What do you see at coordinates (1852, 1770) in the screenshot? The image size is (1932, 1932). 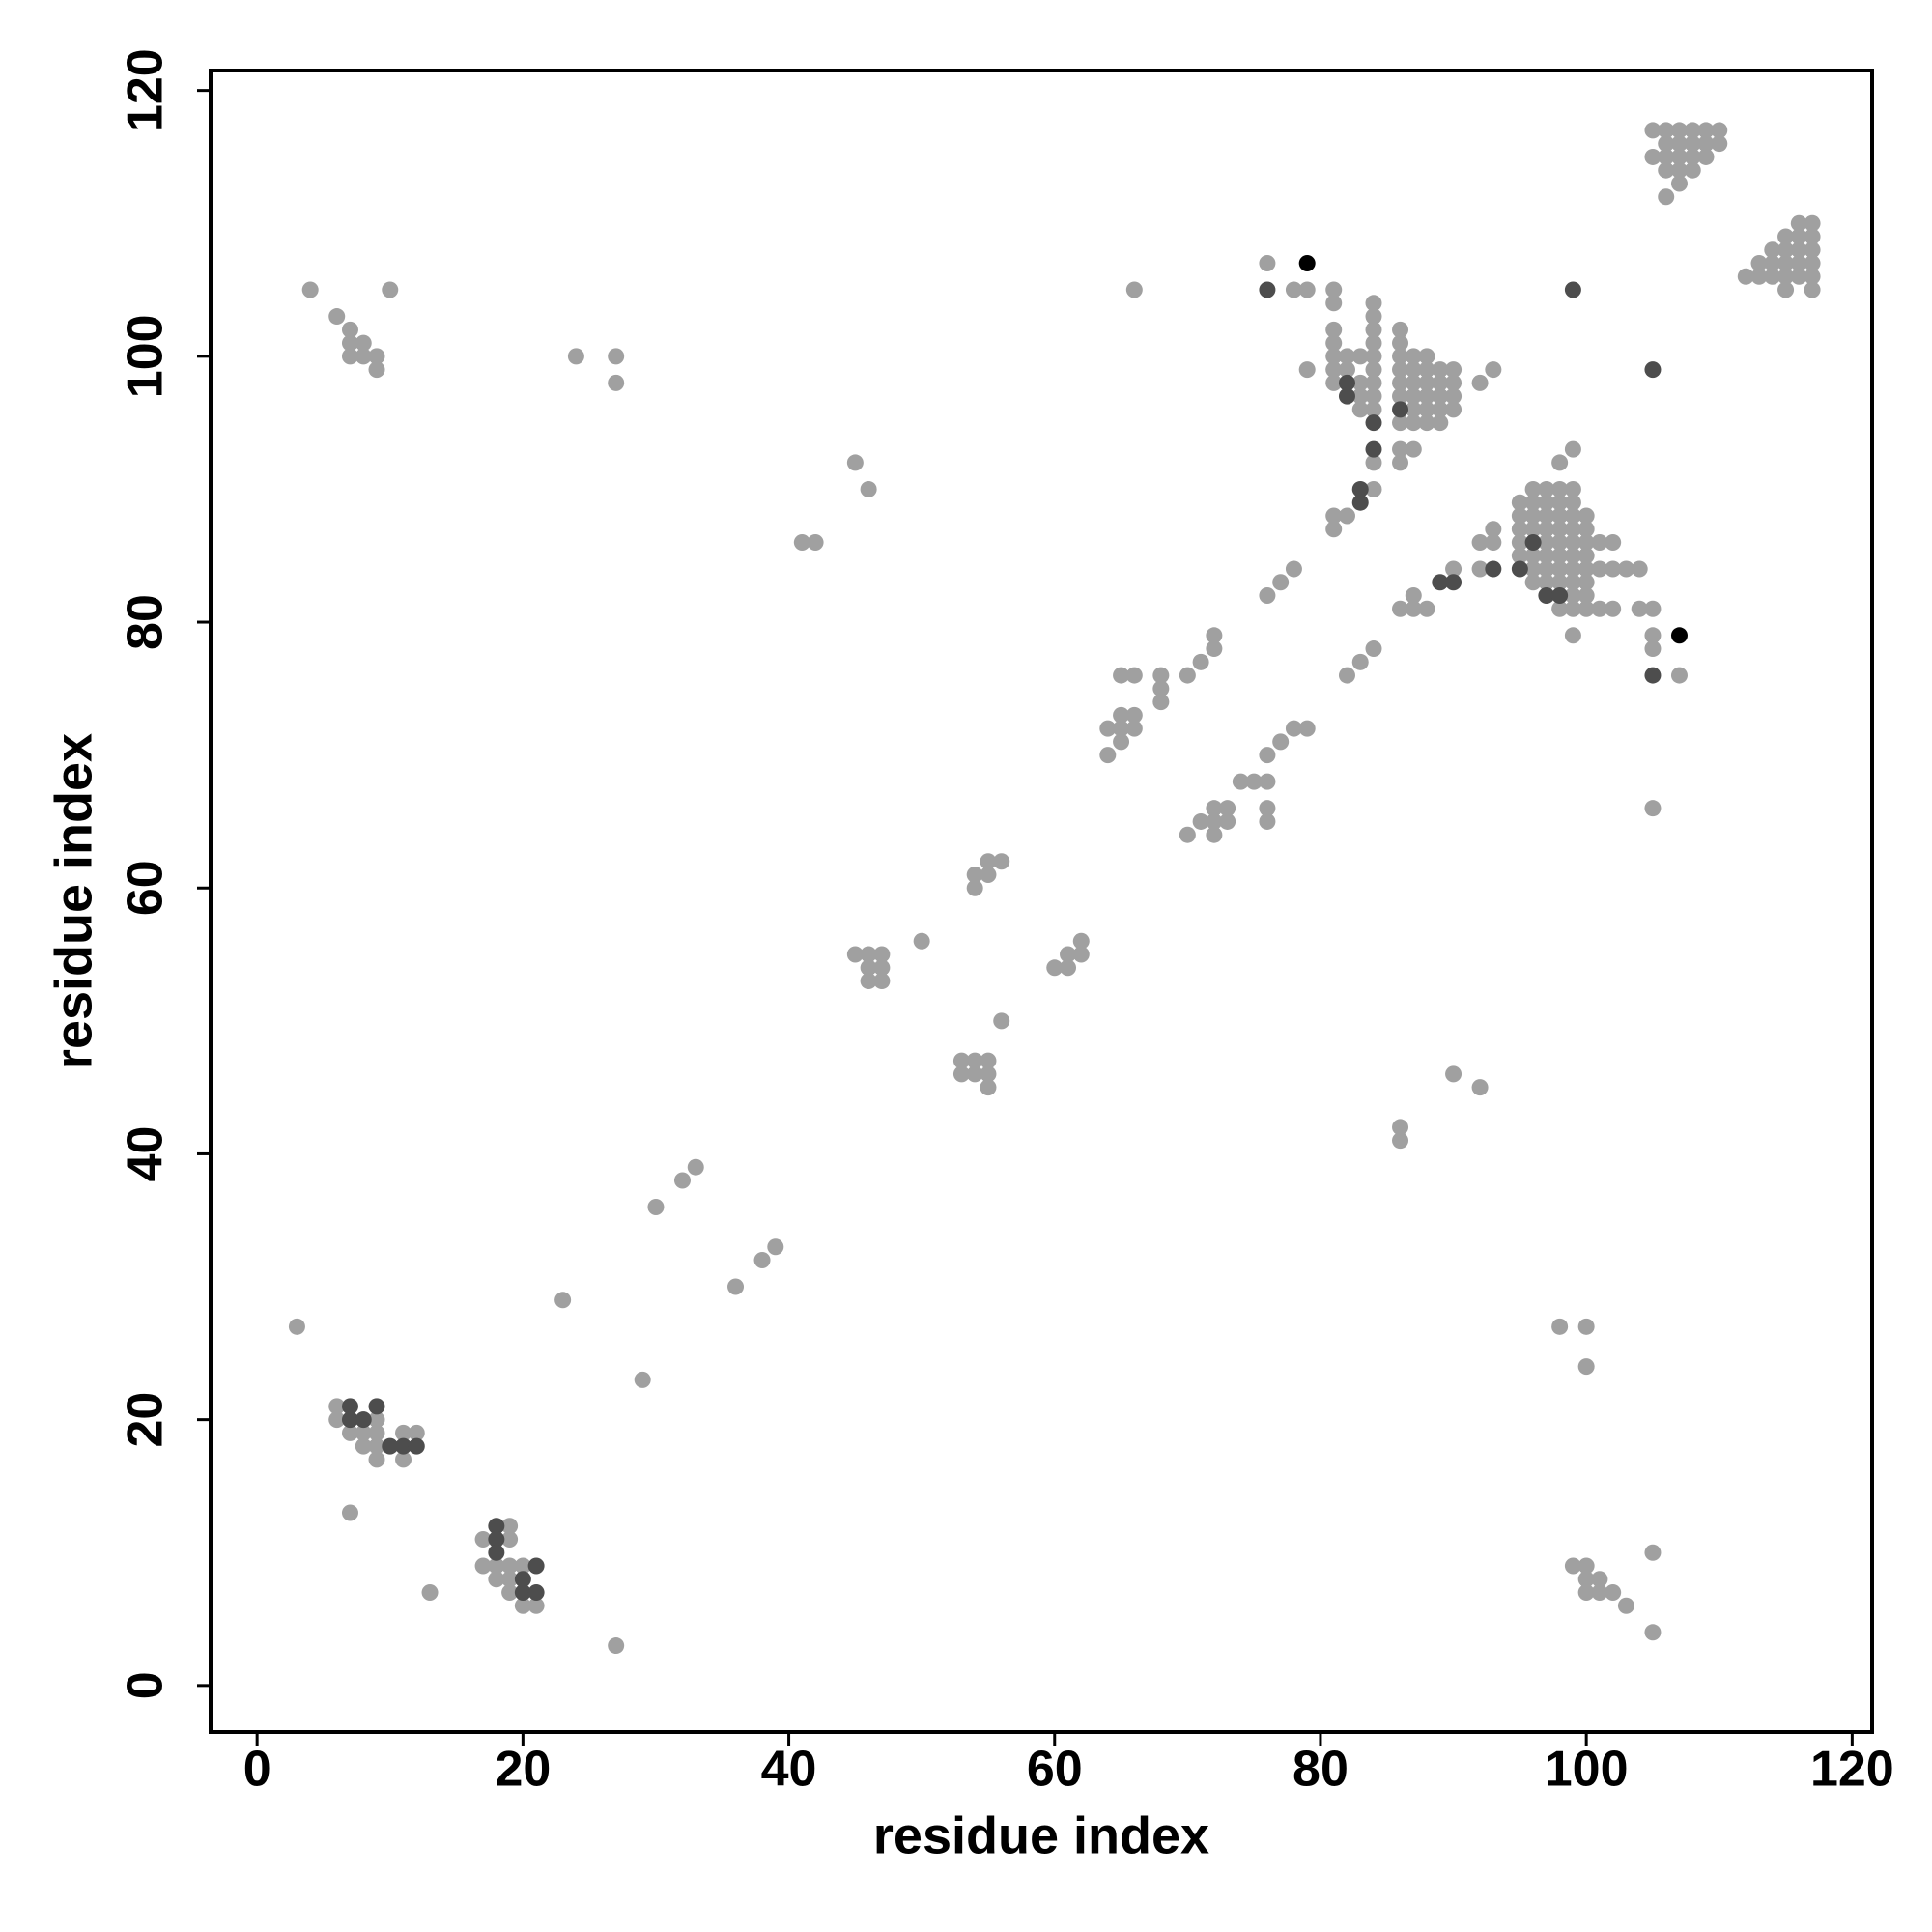 I see `x-tick-label: 120` at bounding box center [1852, 1770].